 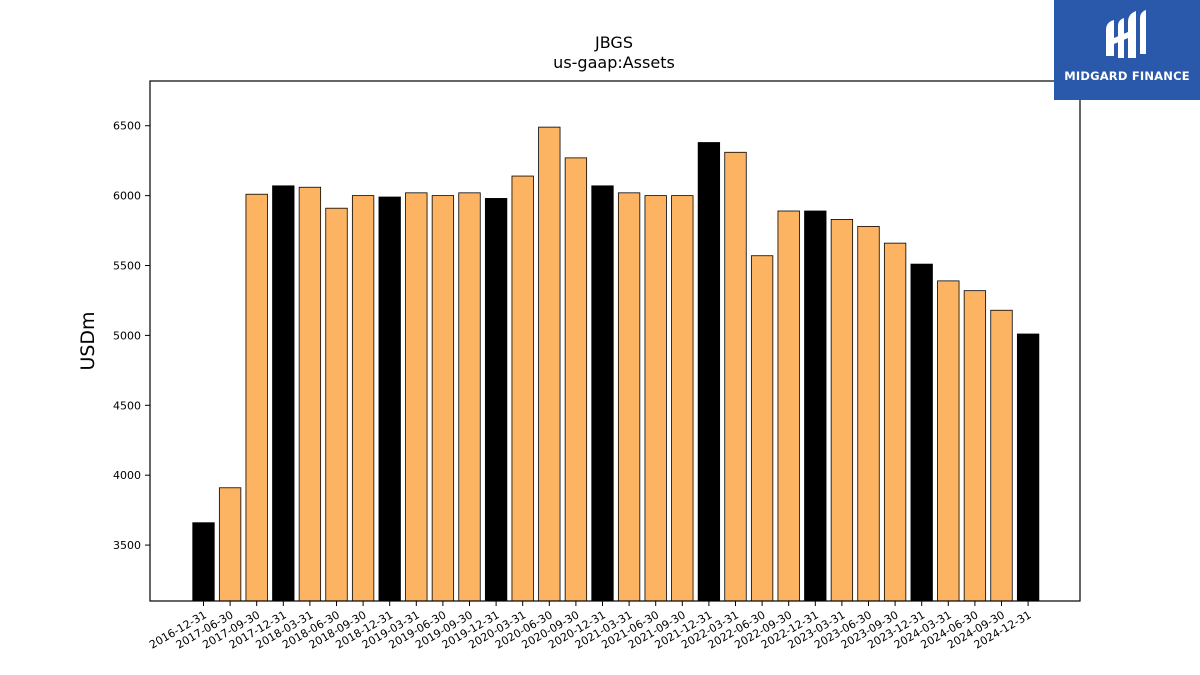 I want to click on y-tick-label: 5000, so click(x=127, y=335).